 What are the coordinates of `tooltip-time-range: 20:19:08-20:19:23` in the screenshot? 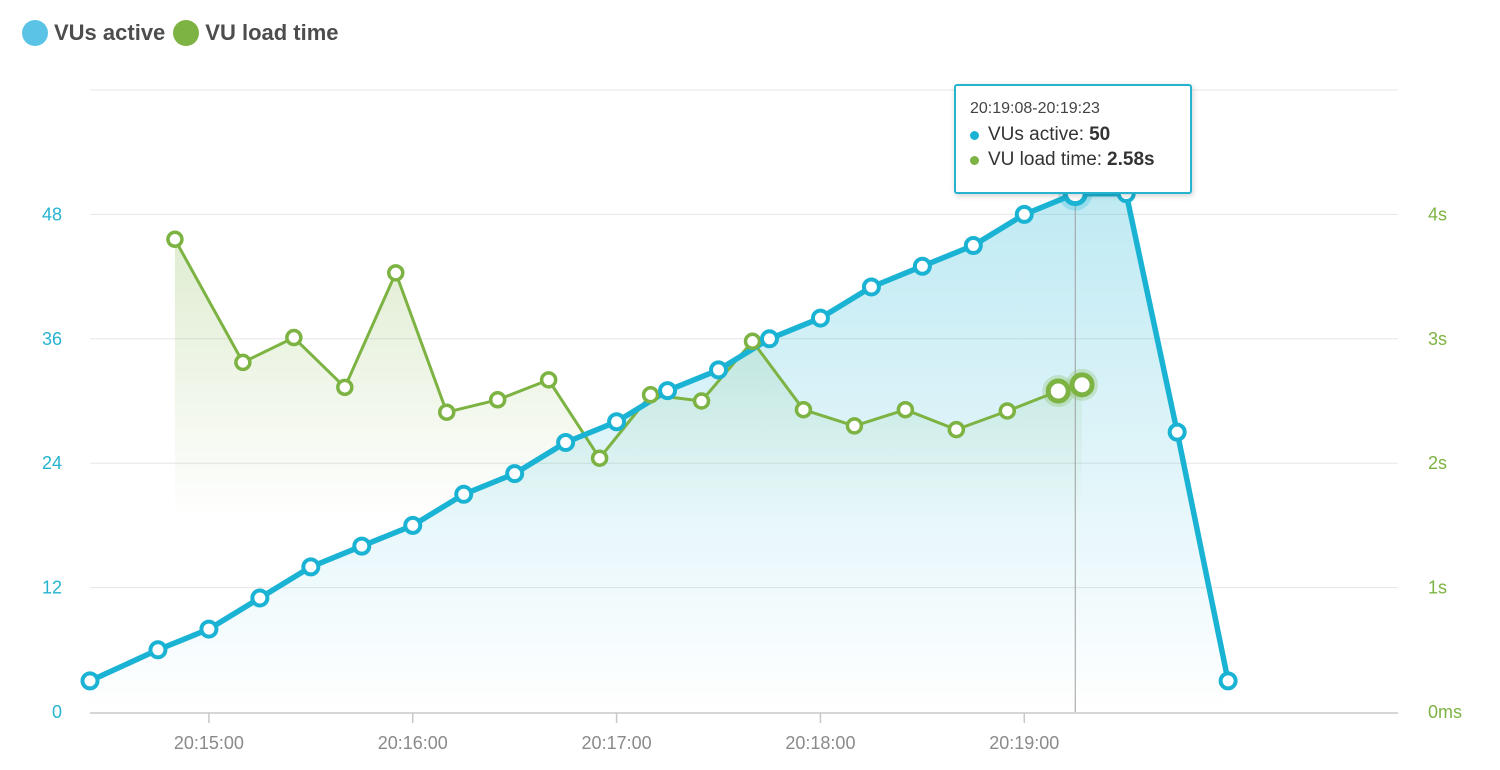 It's located at (1035, 108).